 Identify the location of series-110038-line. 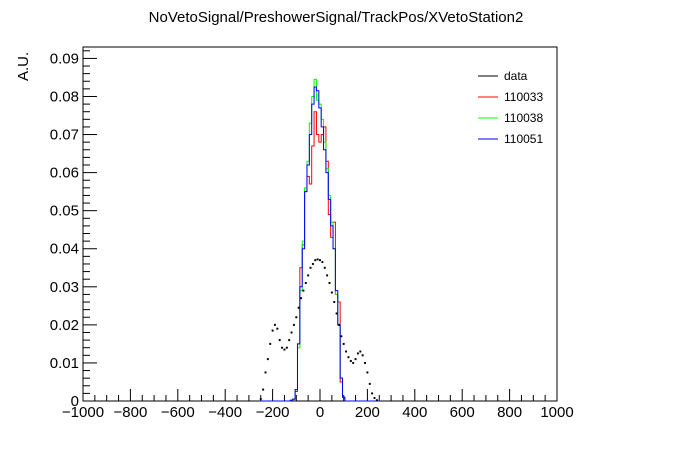
(320, 240).